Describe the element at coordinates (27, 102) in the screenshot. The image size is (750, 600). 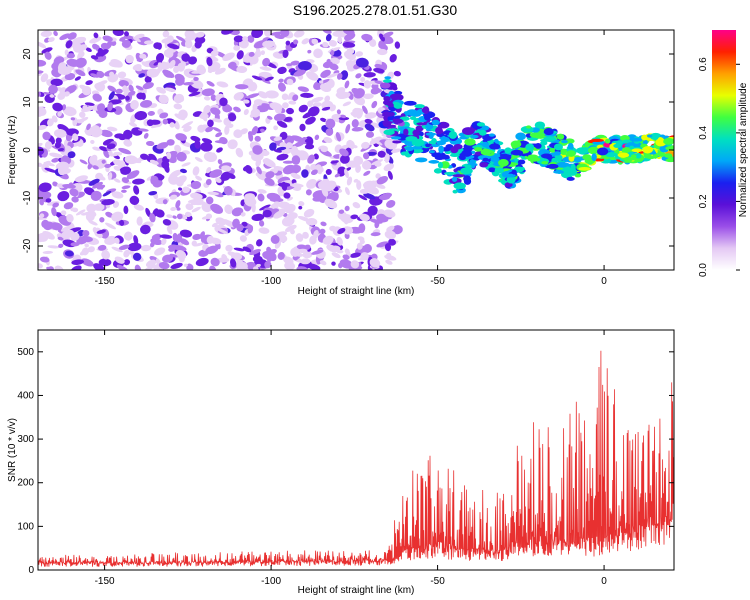
I see `y-tick-label: 10` at that location.